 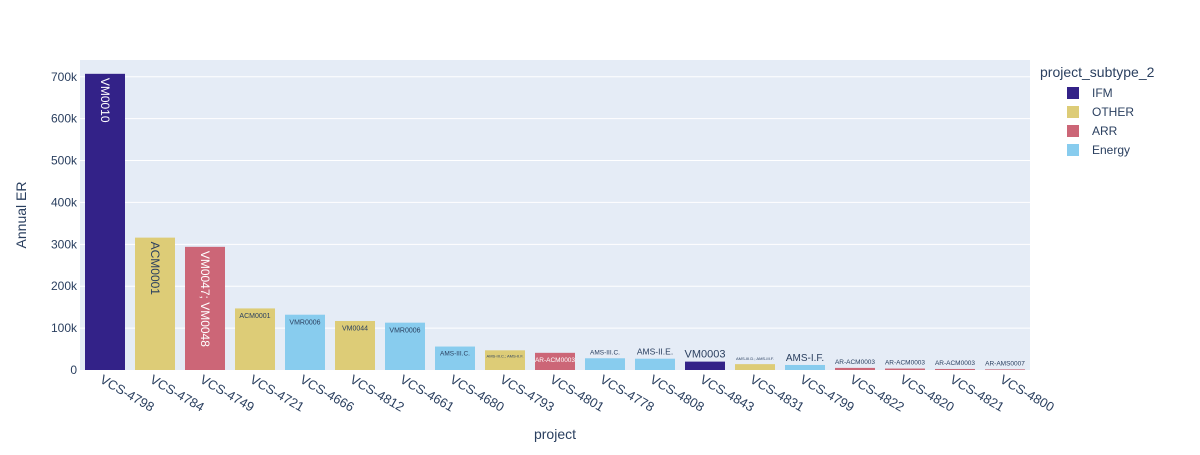 What do you see at coordinates (655, 352) in the screenshot?
I see `bar-data-label: AMS-II.E.` at bounding box center [655, 352].